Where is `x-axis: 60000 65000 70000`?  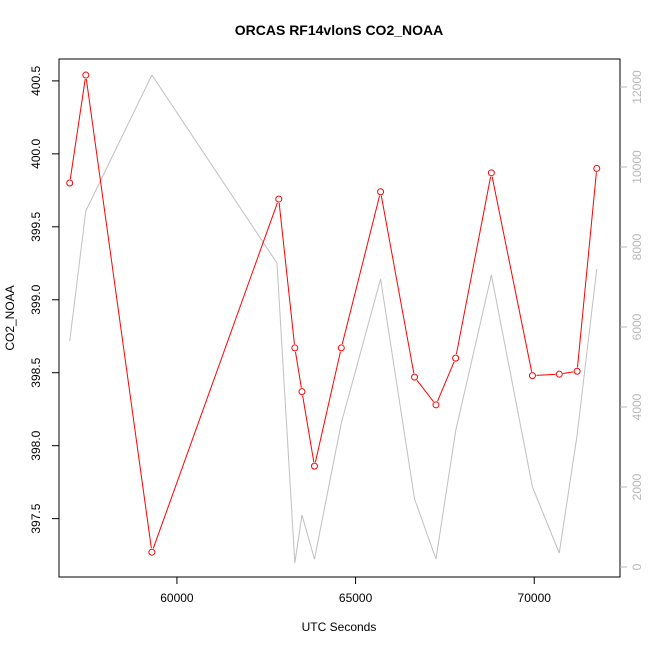 x-axis: 60000 65000 70000 is located at coordinates (355, 591).